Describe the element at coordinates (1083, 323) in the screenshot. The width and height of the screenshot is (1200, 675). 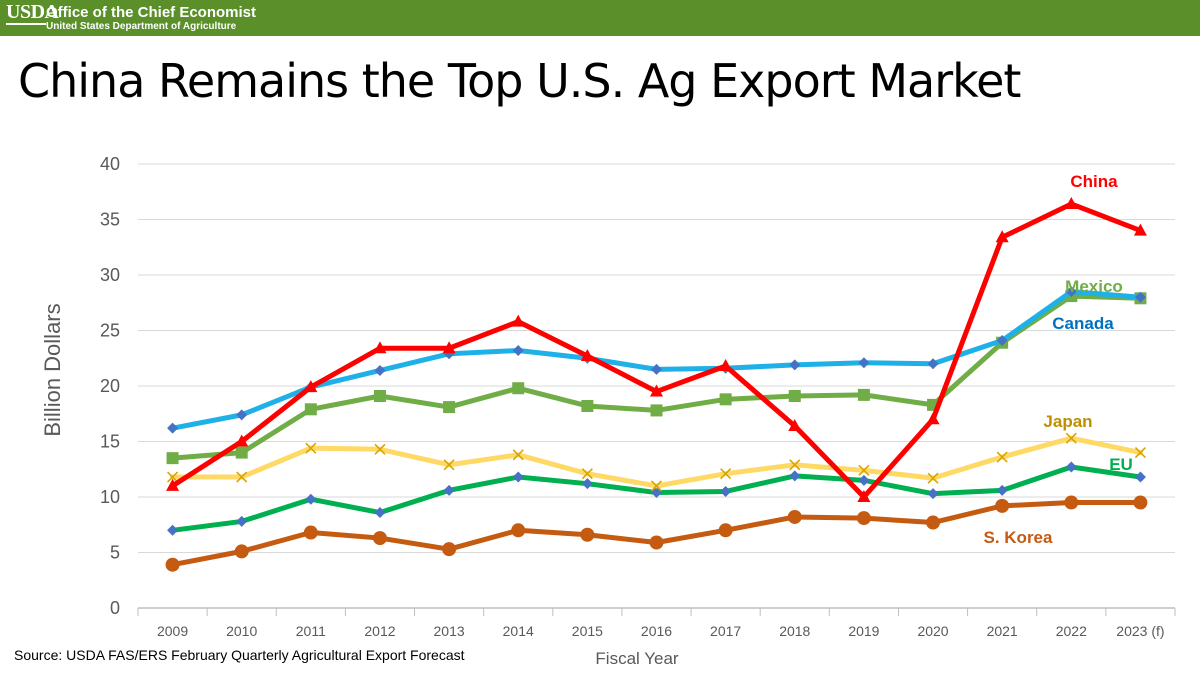
I see `canada-series-label: Canada` at that location.